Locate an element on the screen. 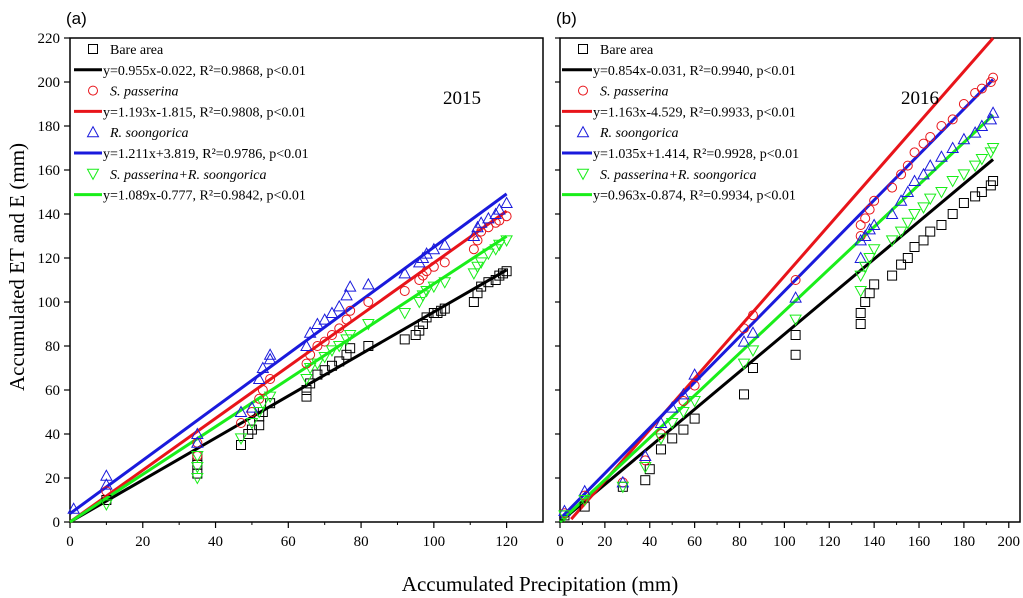 This screenshot has height=598, width=1023. panel-b-x-tick-label: 80 is located at coordinates (739, 542).